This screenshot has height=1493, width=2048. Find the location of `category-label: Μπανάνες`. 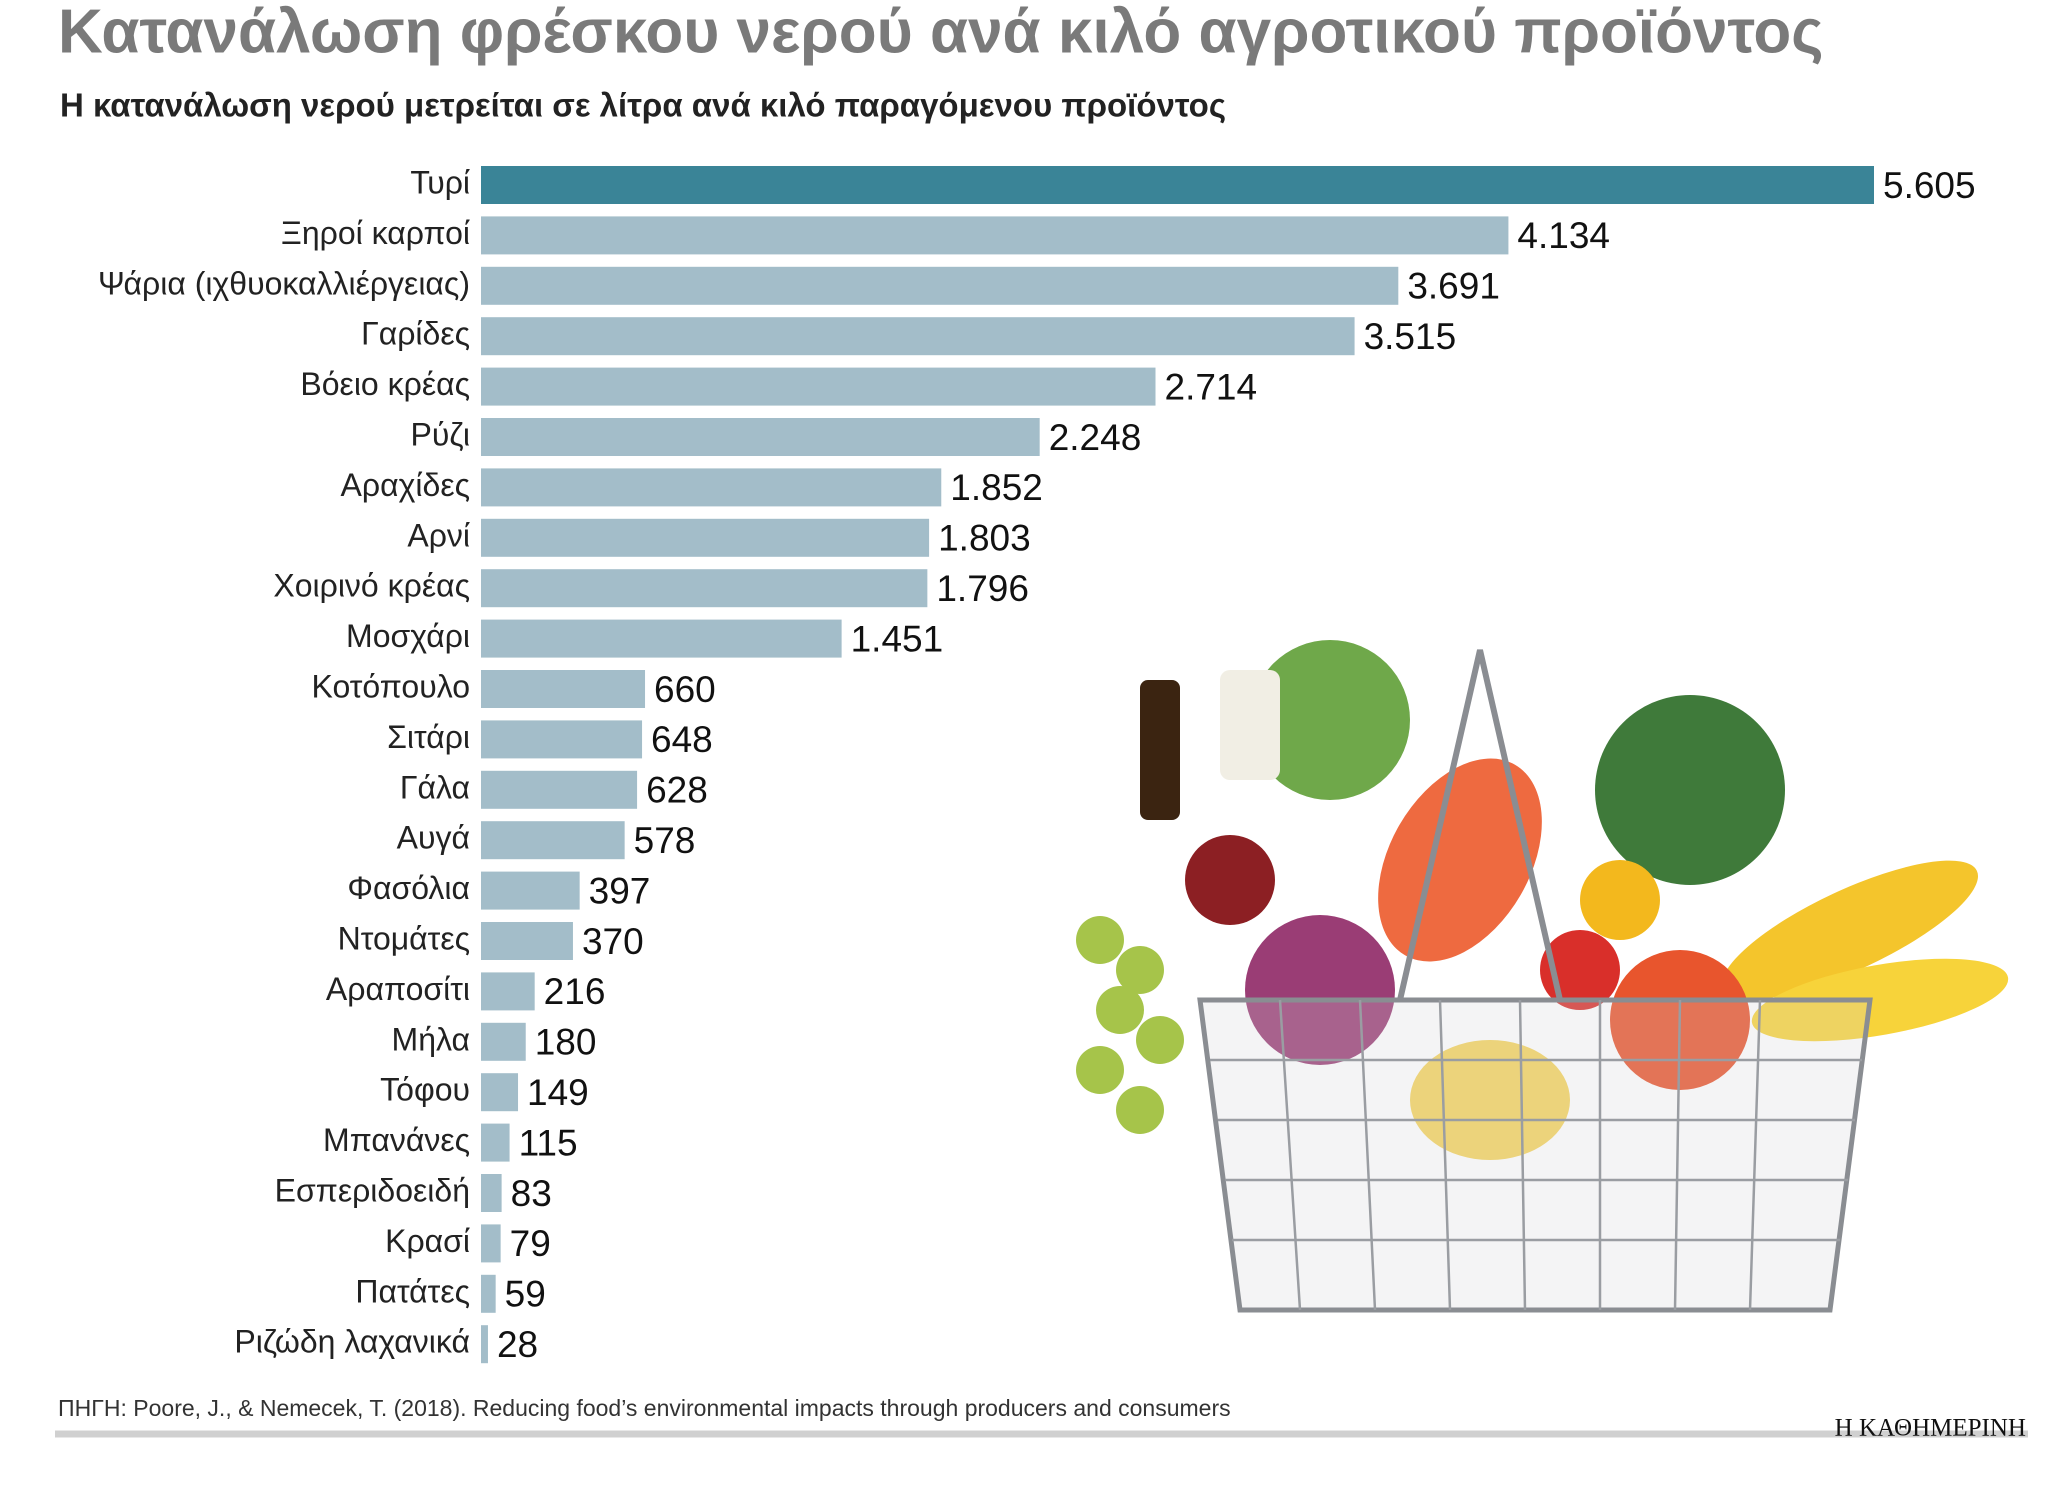

category-label: Μπανάνες is located at coordinates (396, 1140).